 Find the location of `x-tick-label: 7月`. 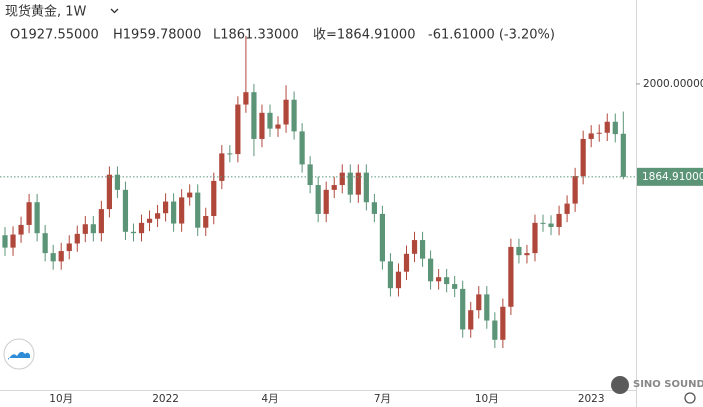

x-tick-label: 7月 is located at coordinates (382, 399).